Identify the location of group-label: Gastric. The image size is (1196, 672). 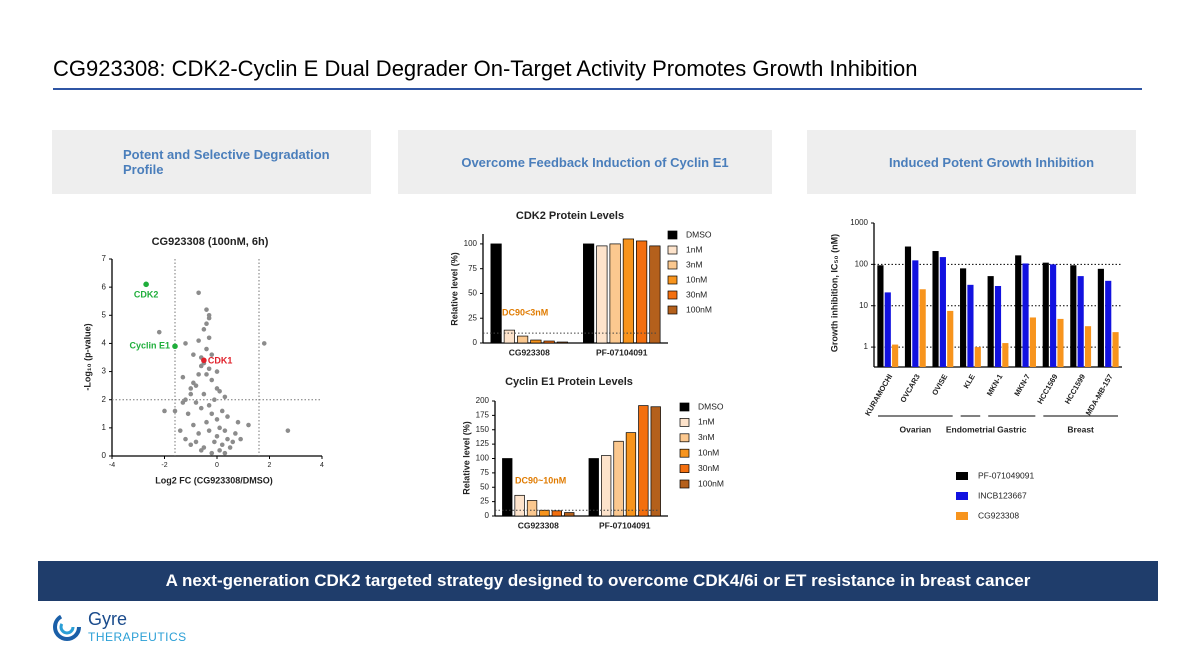
(1012, 429).